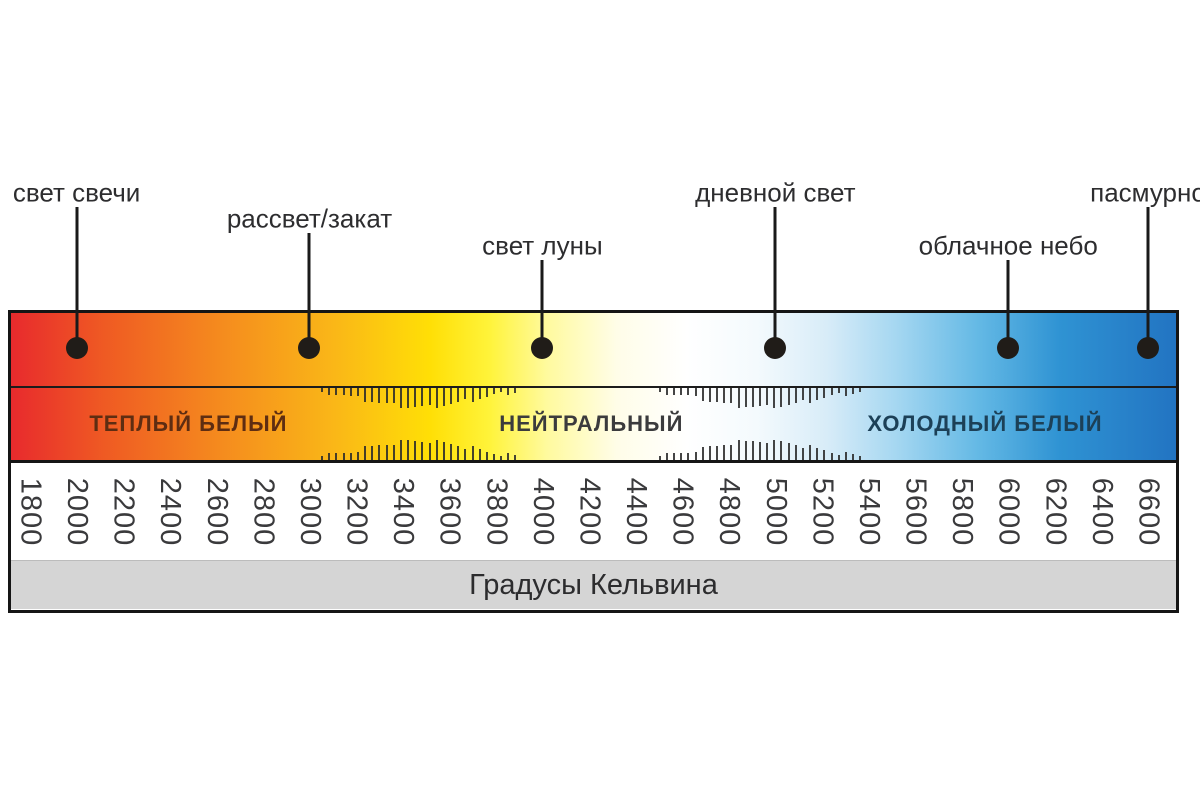  Describe the element at coordinates (76, 192) in the screenshot. I see `marker-label: свет свечи` at that location.